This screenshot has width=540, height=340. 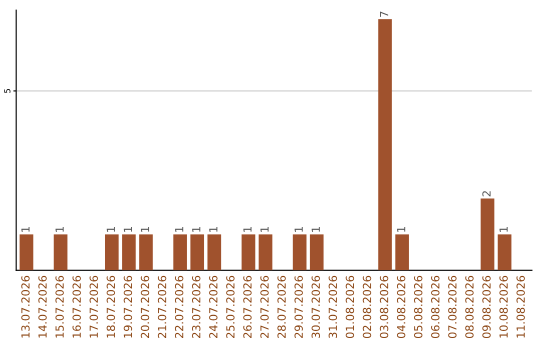 I want to click on x-tick-label: 27.07.2026, so click(x=264, y=307).